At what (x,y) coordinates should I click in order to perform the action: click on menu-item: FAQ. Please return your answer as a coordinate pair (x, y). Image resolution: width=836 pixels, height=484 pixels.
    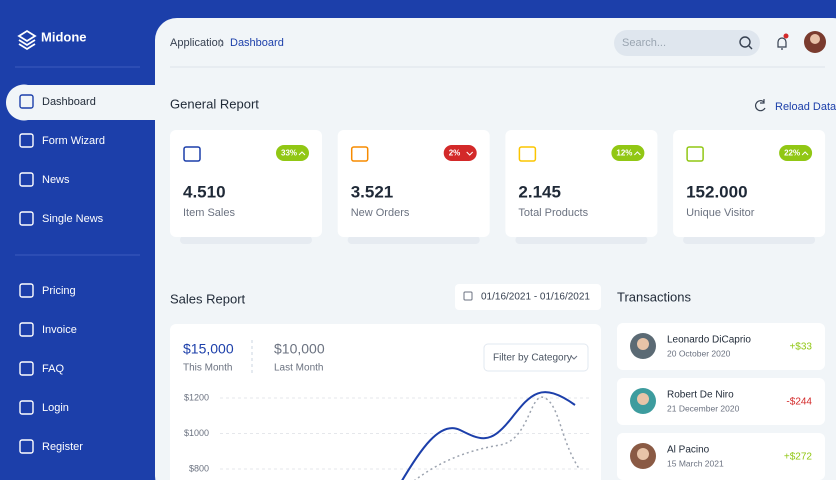
    Looking at the image, I should click on (53, 369).